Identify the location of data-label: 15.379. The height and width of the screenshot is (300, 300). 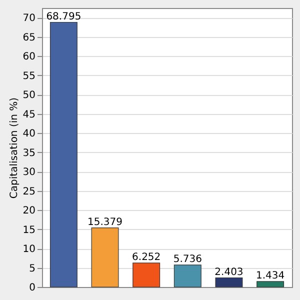
(105, 222).